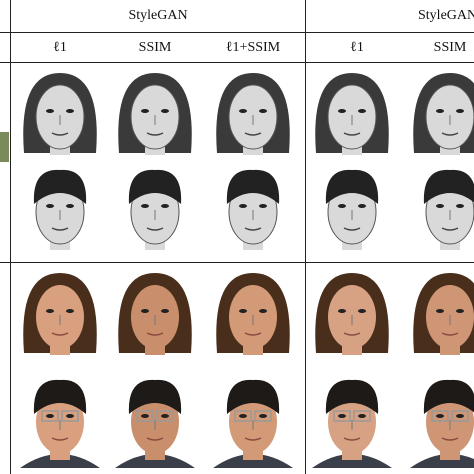 The image size is (474, 474). I want to click on column-header: ℓ1+SSIM, so click(253, 47).